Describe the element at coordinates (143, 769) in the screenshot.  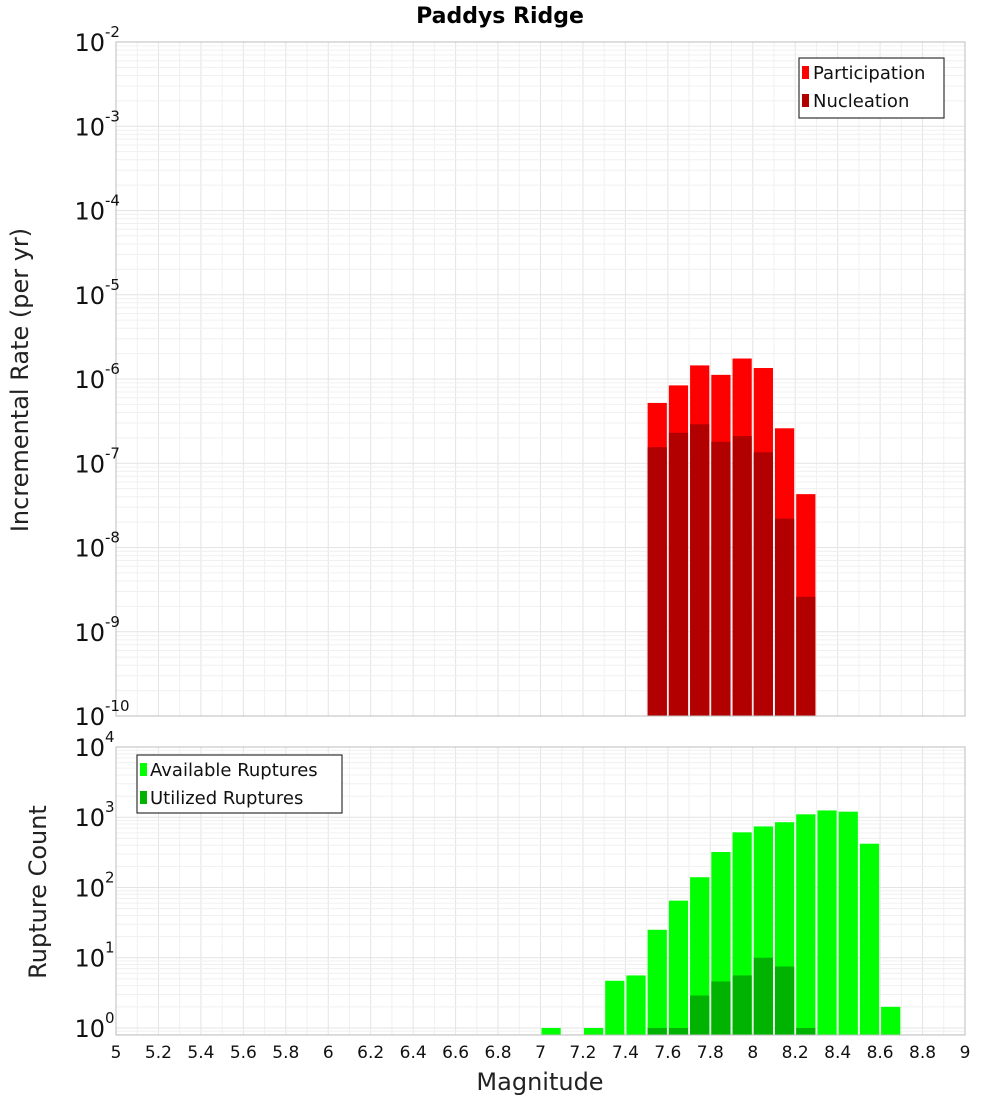
I see `legend-available-swatch` at that location.